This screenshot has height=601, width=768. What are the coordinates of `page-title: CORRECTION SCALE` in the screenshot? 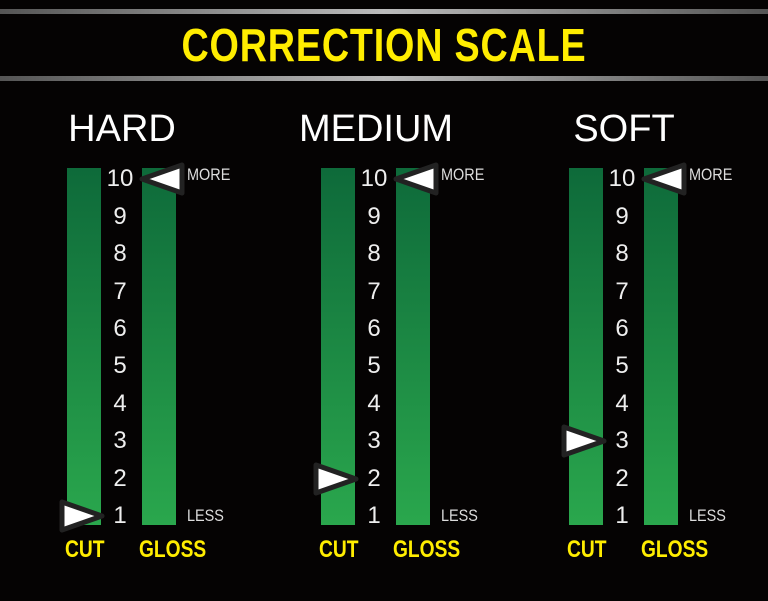 It's located at (384, 45).